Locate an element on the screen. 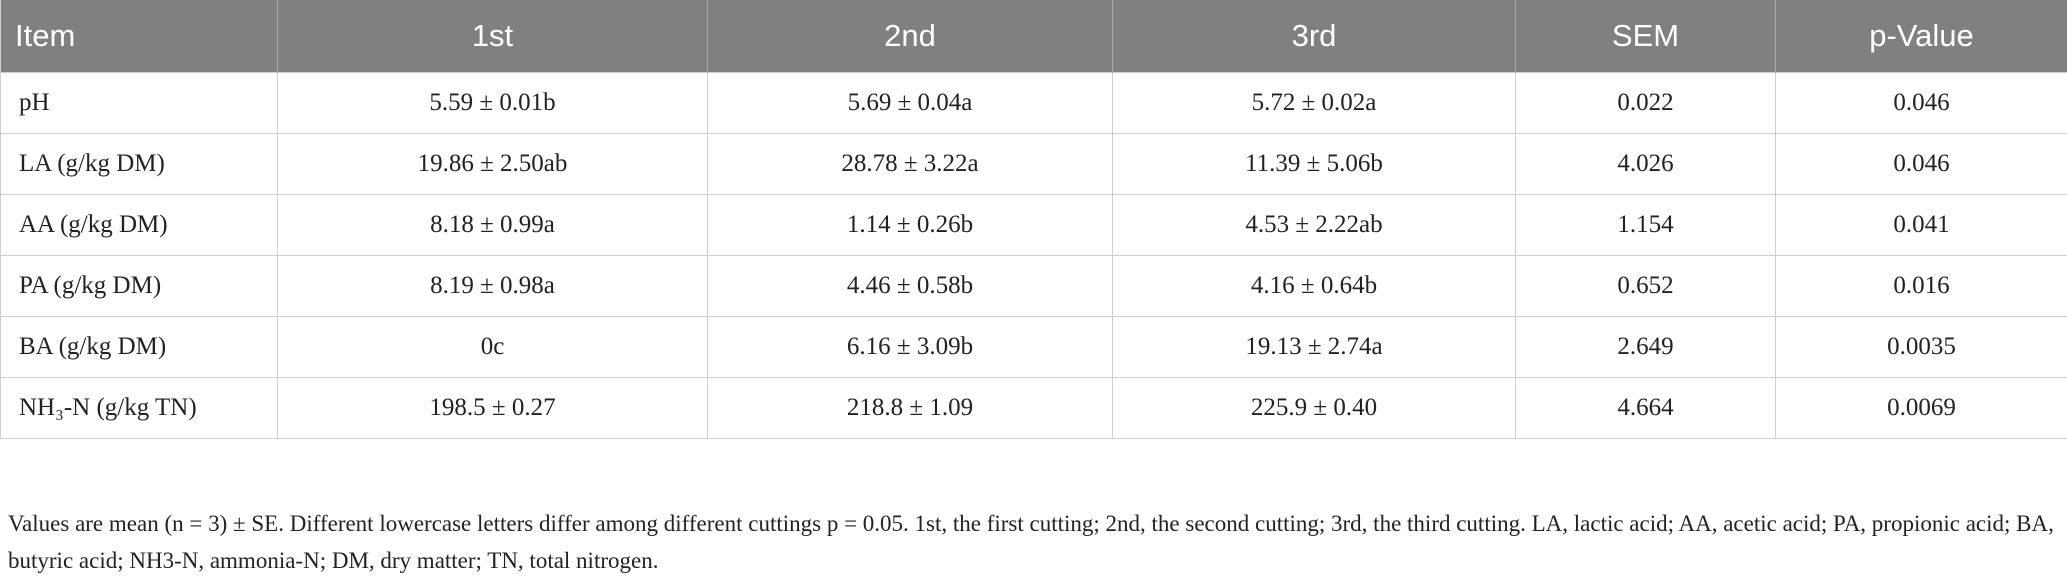 This screenshot has height=581, width=2067. table-cell: 8.19 ± 0.98a is located at coordinates (492, 286).